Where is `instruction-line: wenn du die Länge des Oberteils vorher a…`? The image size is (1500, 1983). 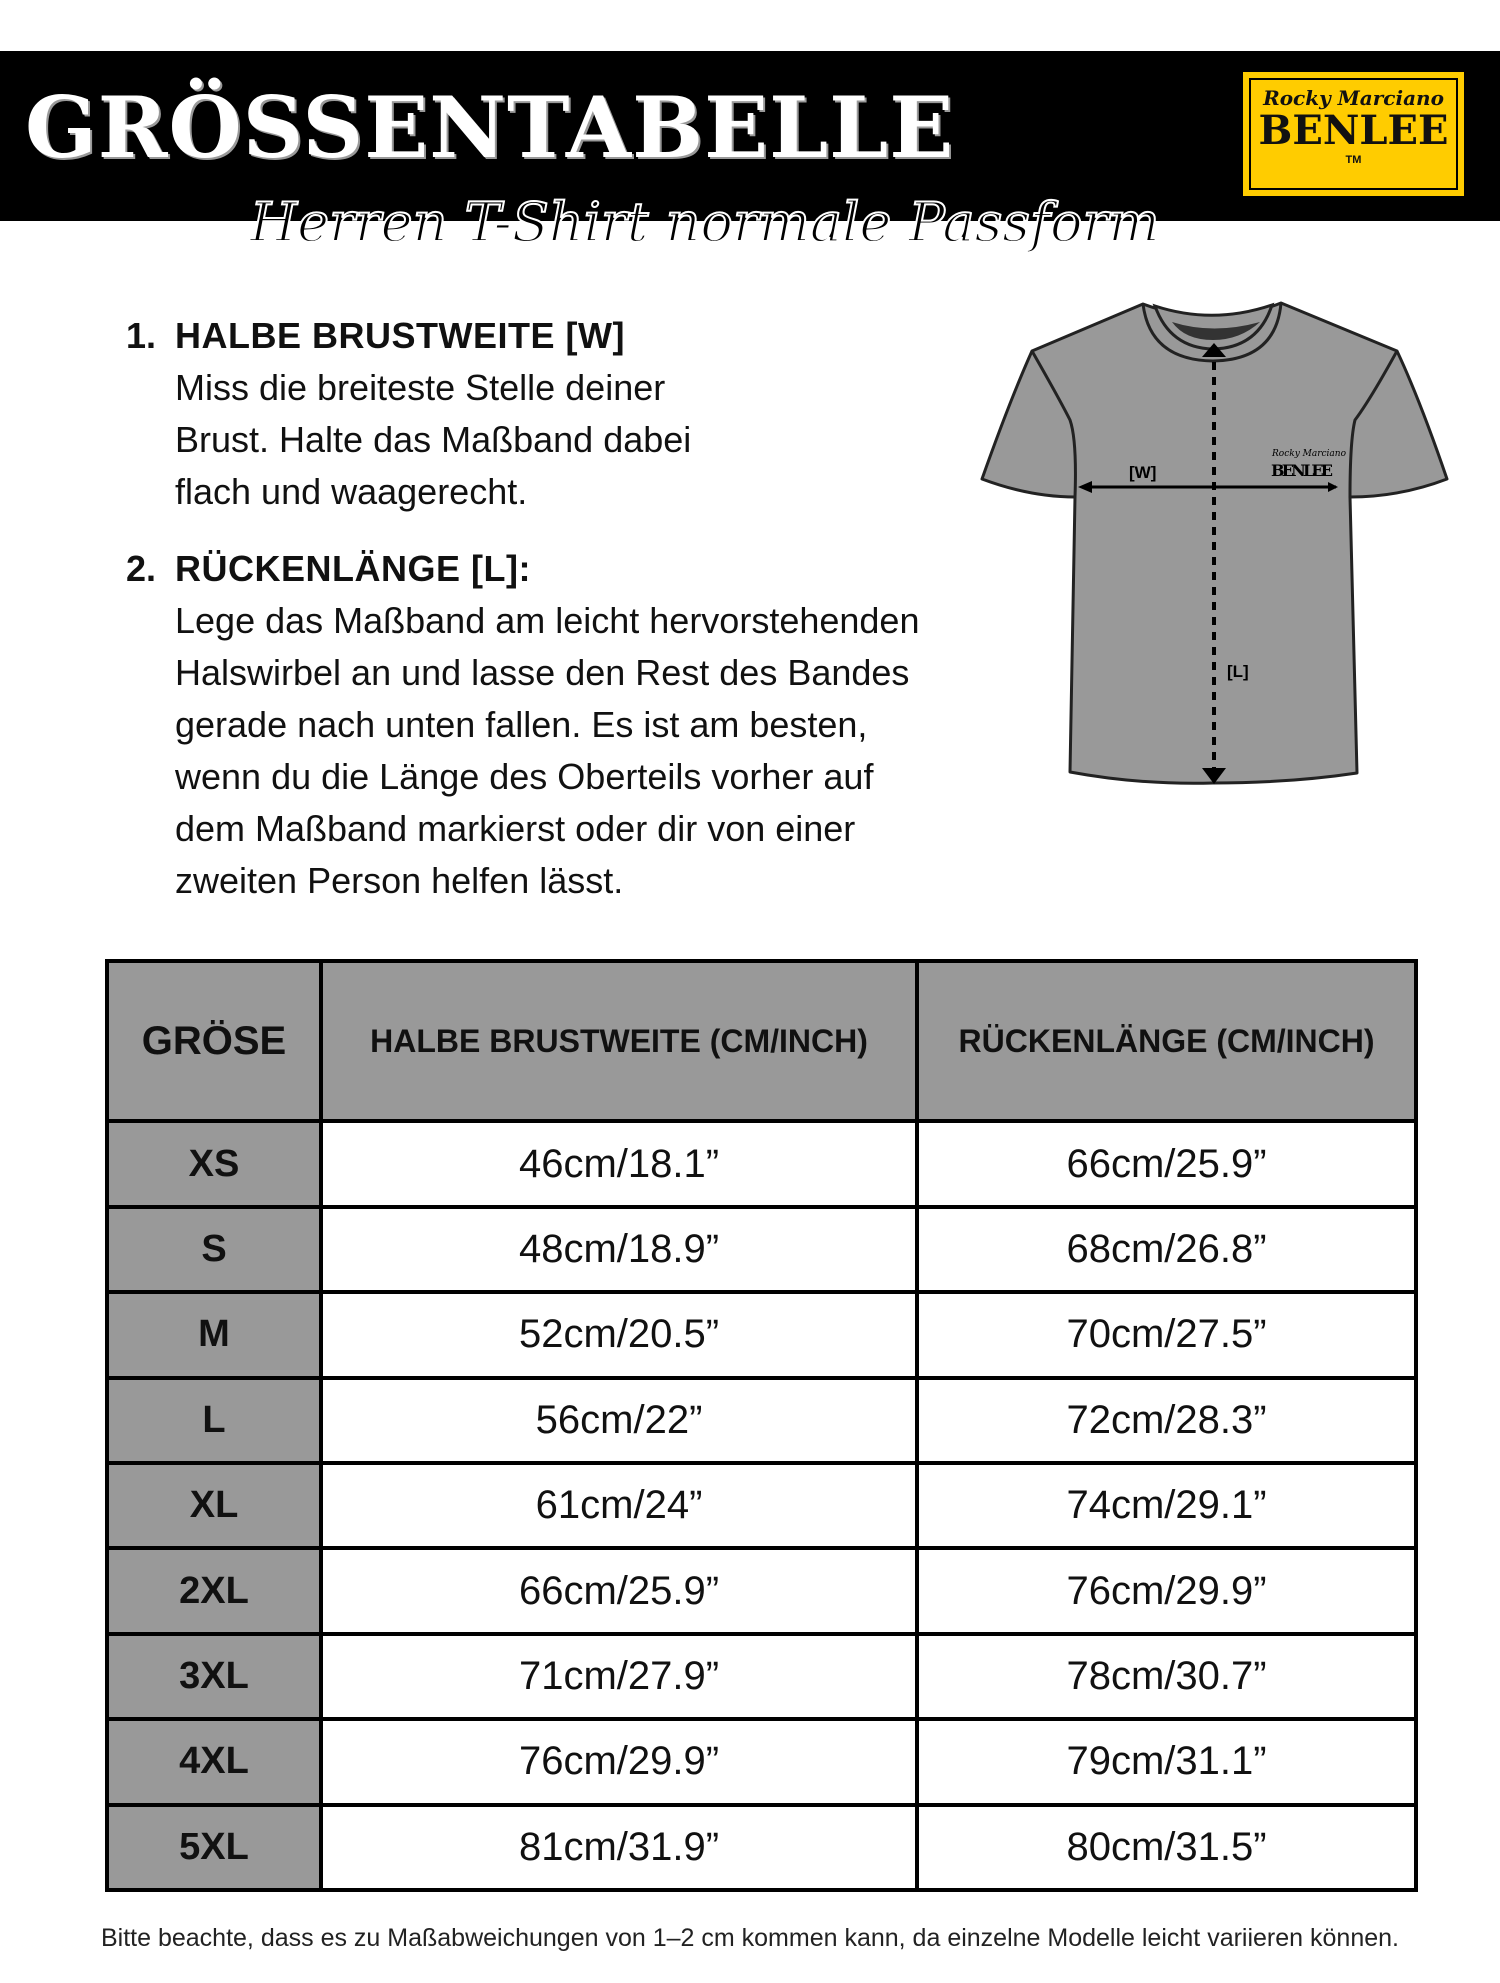
instruction-line: wenn du die Länge des Oberteils vorher a… is located at coordinates (524, 776).